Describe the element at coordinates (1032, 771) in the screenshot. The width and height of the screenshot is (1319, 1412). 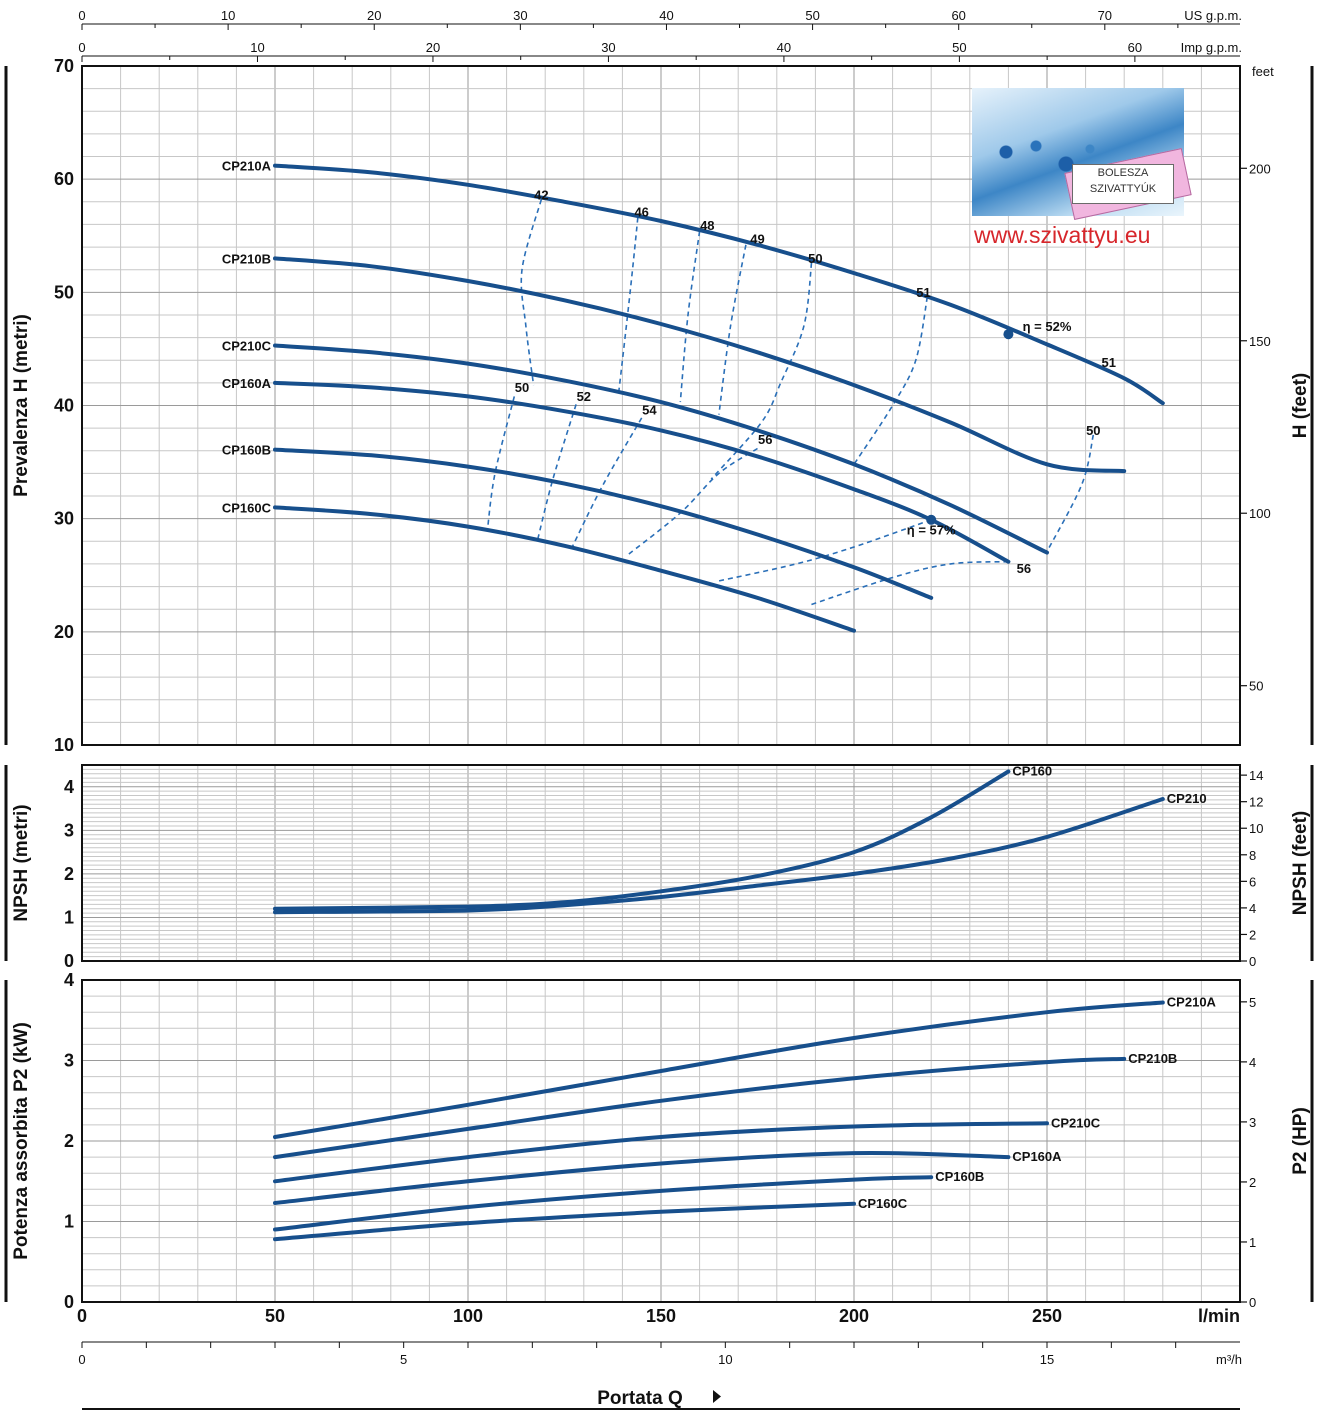
I see `npsh-curve-label: CP160` at that location.